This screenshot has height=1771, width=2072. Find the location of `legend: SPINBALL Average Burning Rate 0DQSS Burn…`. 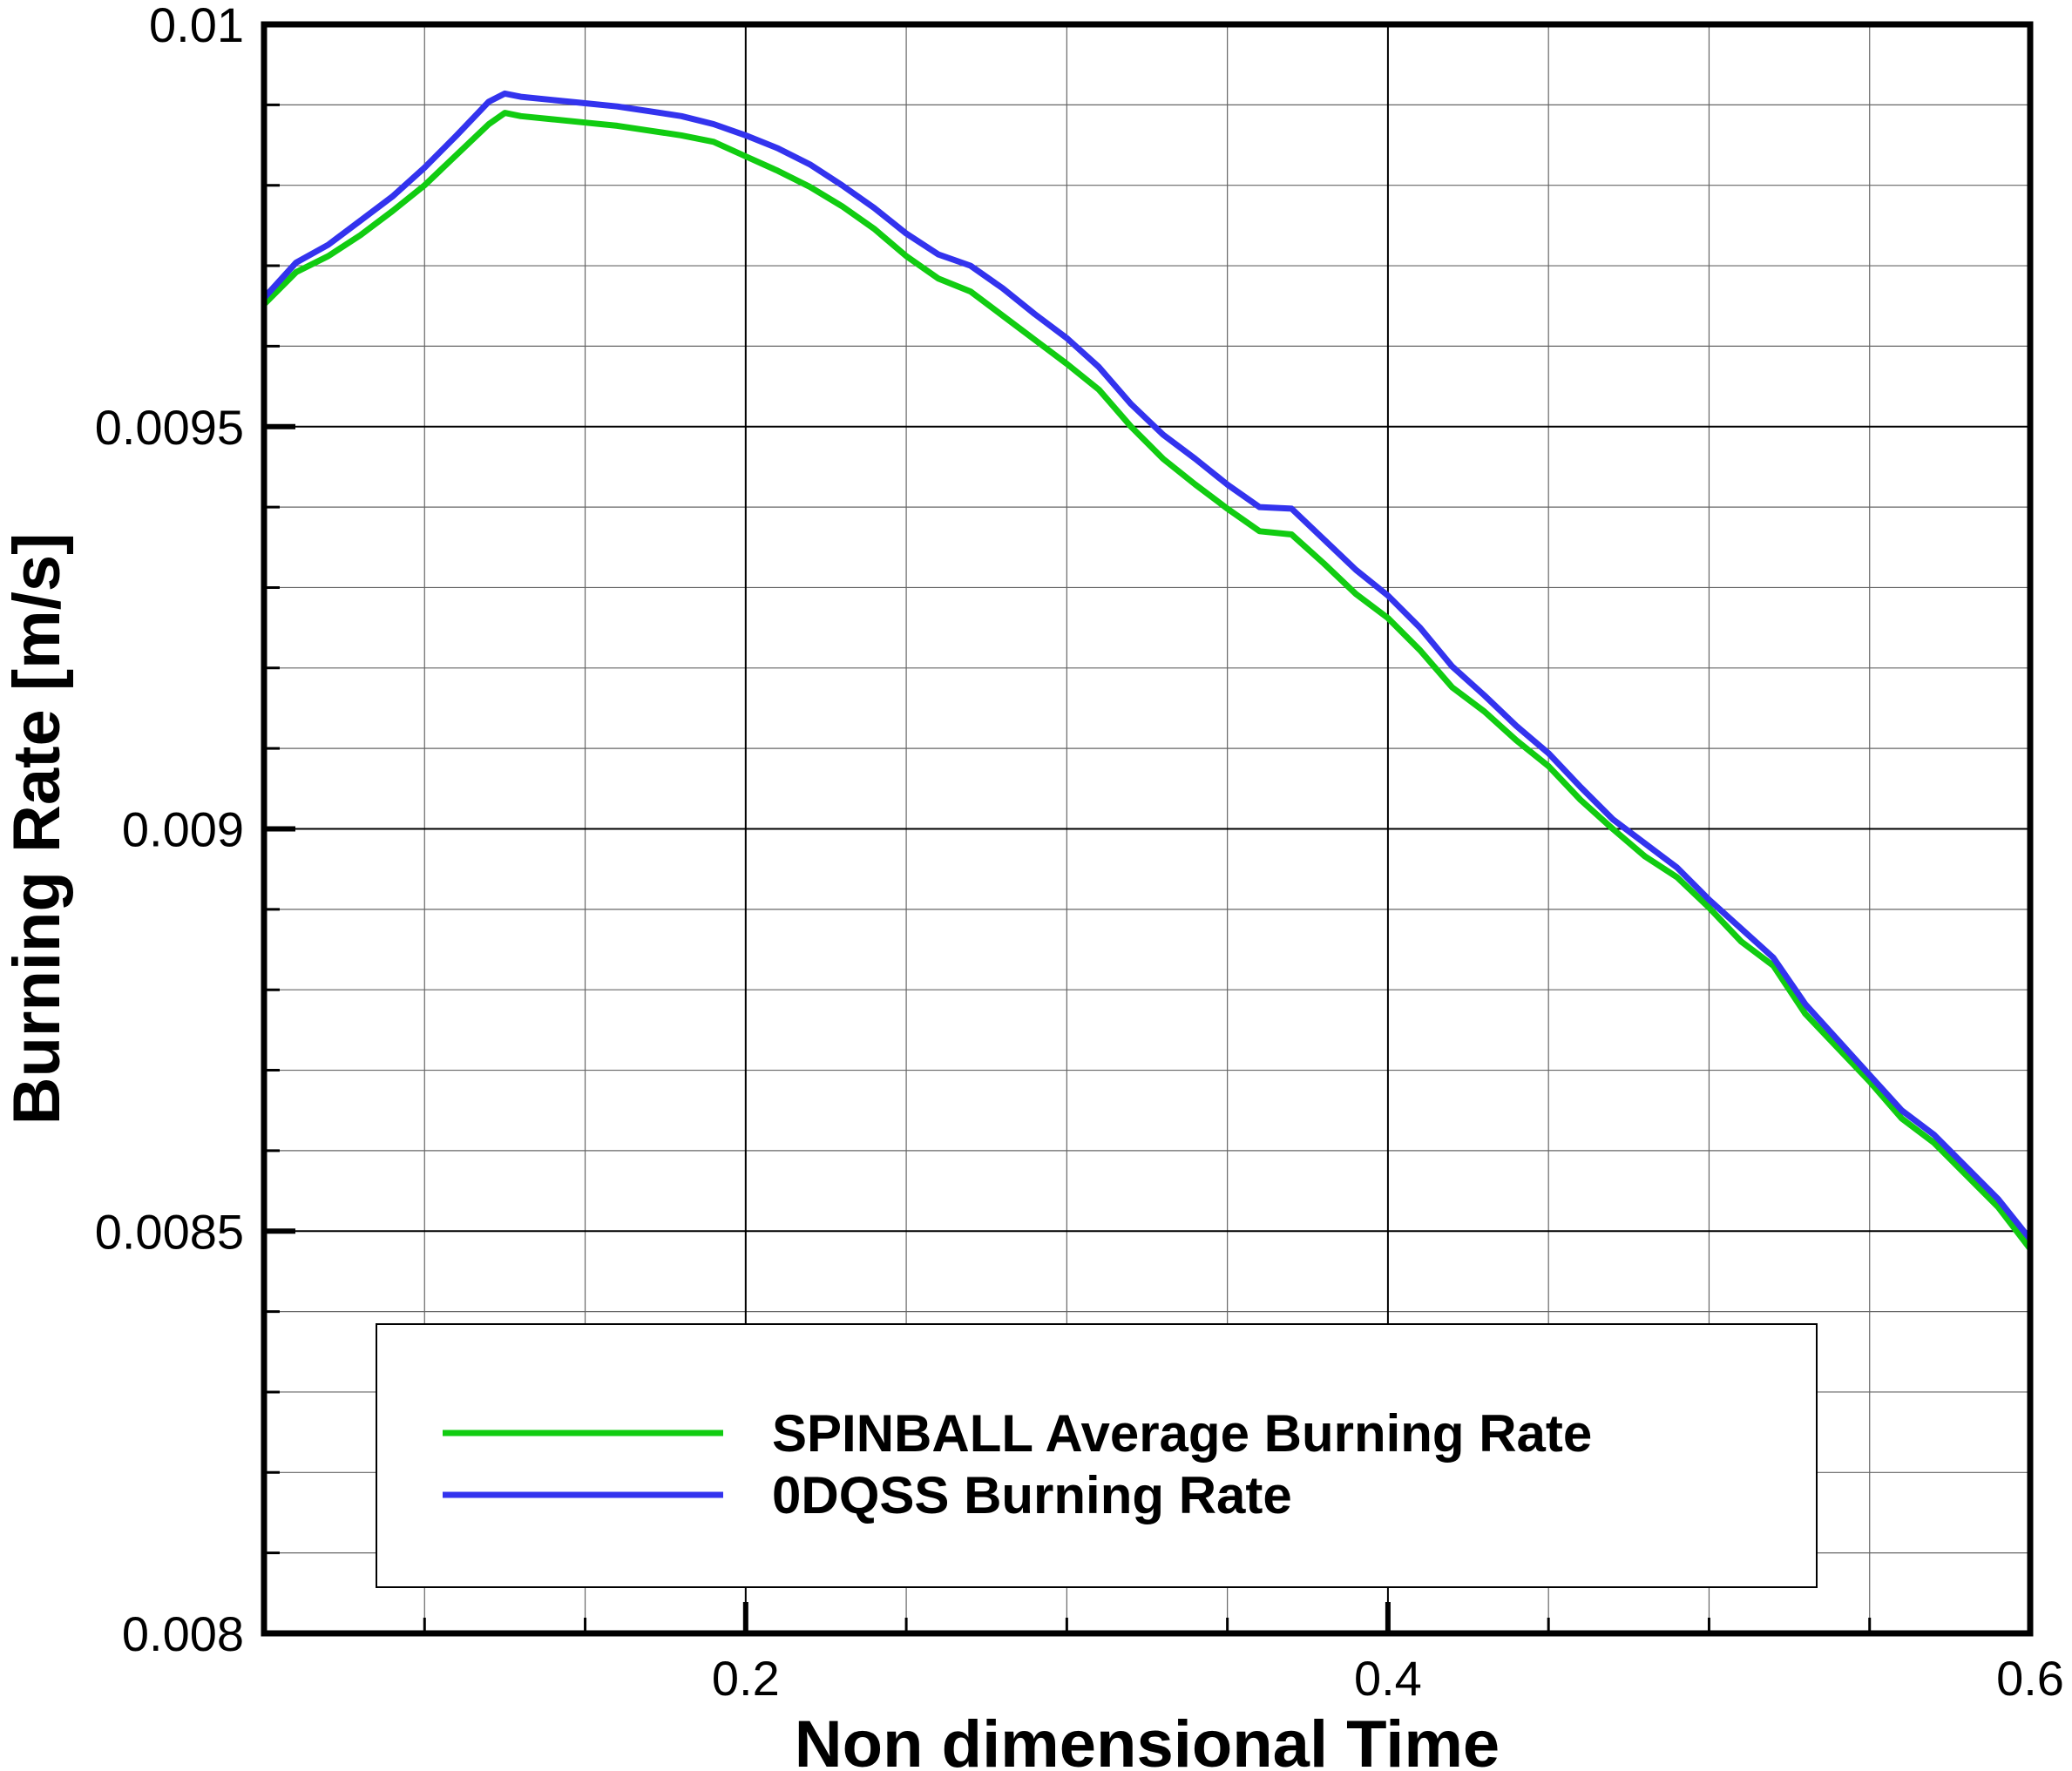

legend: SPINBALL Average Burning Rate 0DQSS Burn… is located at coordinates (1097, 1456).